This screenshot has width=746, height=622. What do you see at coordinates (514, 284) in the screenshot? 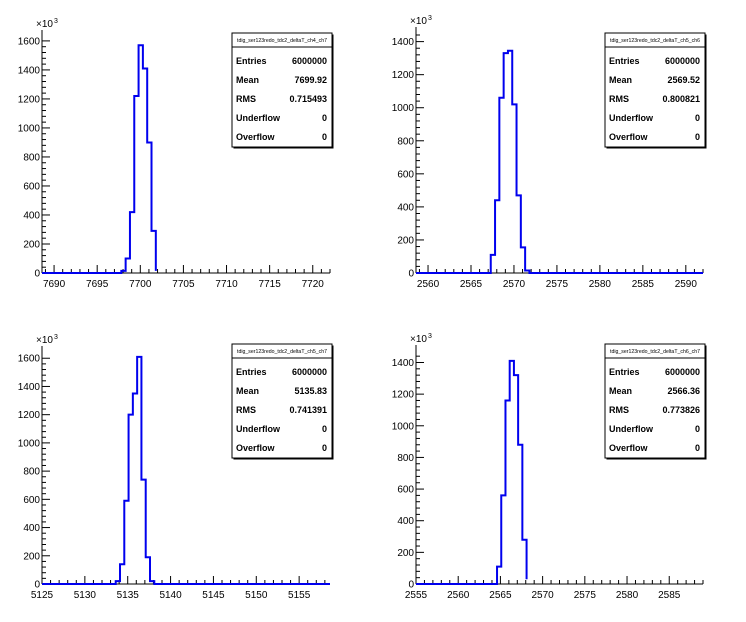
I see `x-tick-label: 2570` at bounding box center [514, 284].